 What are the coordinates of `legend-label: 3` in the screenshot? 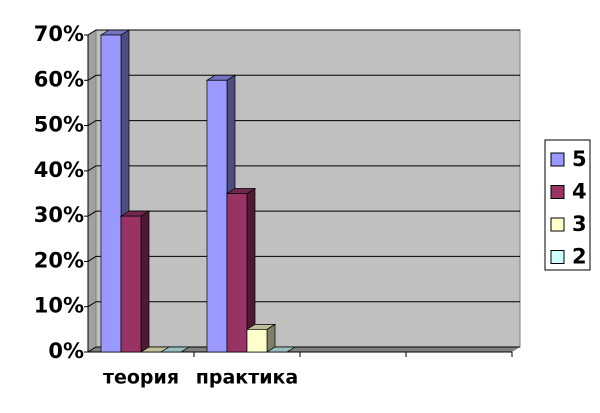 It's located at (579, 224).